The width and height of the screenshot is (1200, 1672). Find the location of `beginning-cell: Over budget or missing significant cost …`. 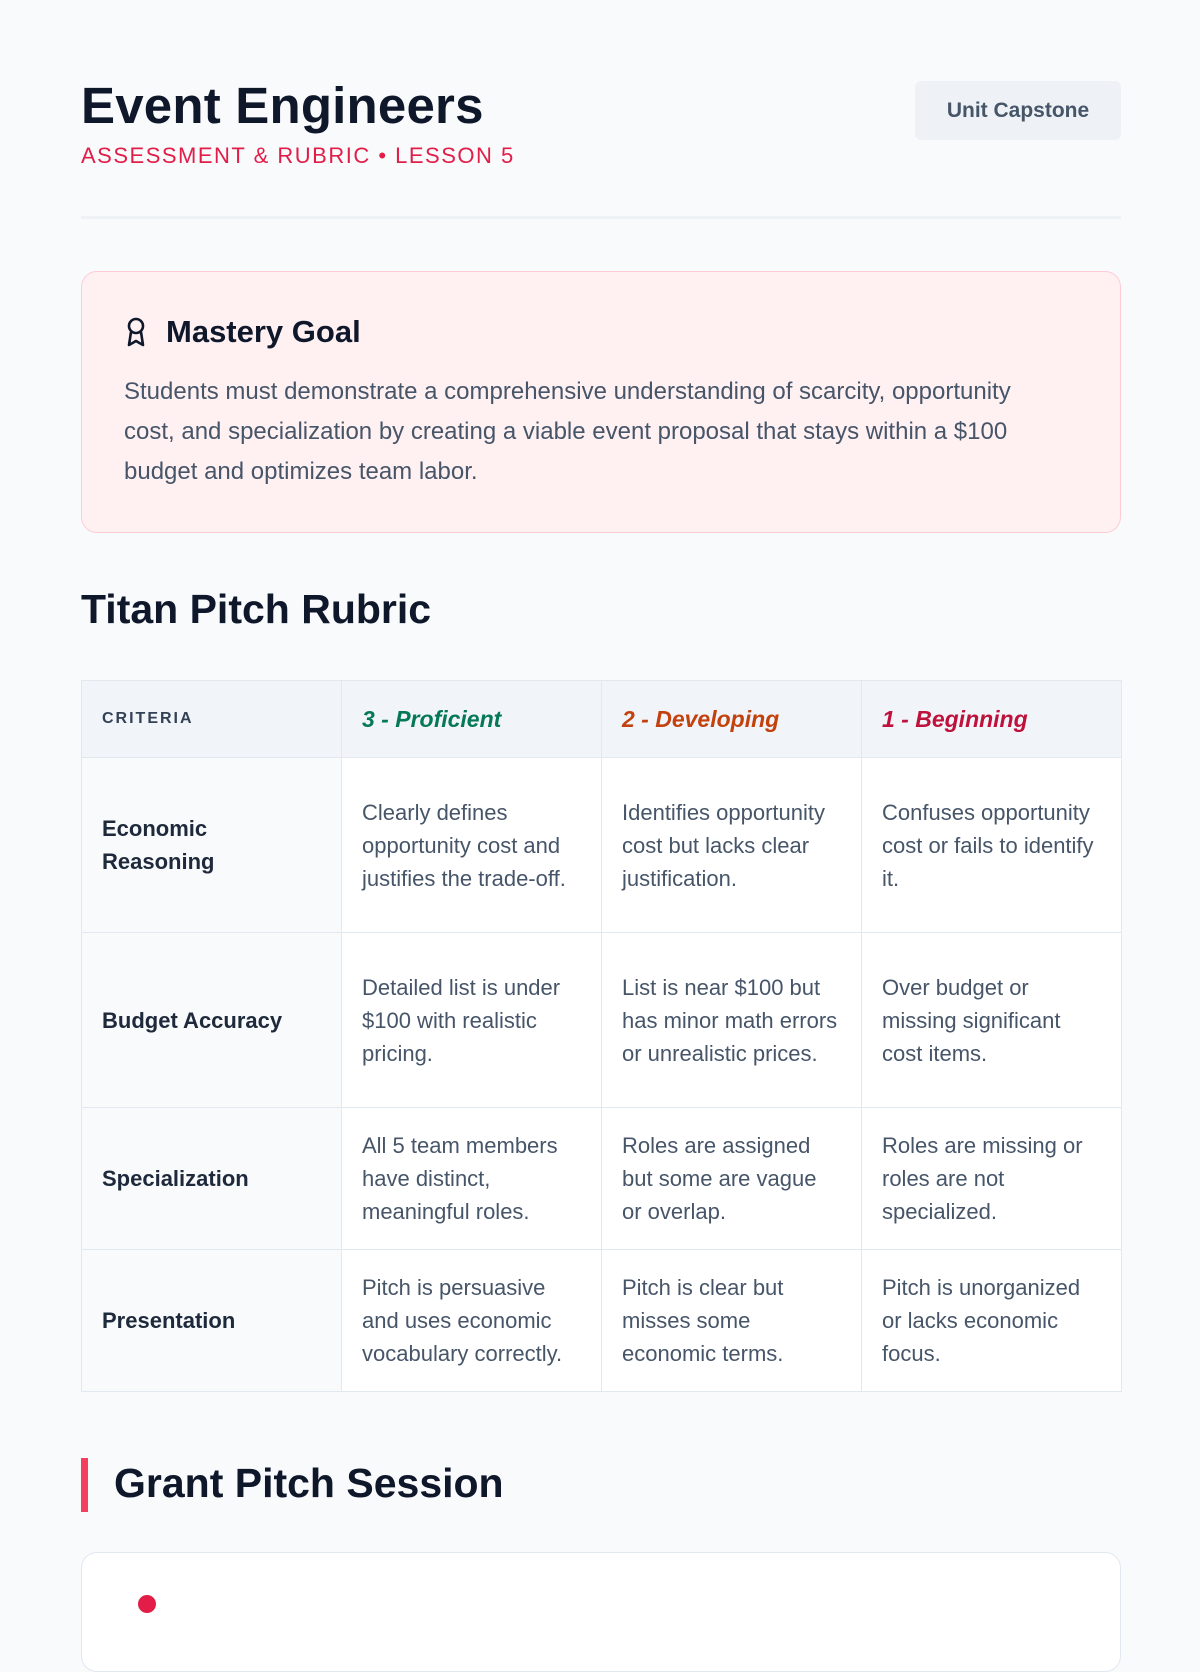

beginning-cell: Over budget or missing significant cost … is located at coordinates (991, 1020).